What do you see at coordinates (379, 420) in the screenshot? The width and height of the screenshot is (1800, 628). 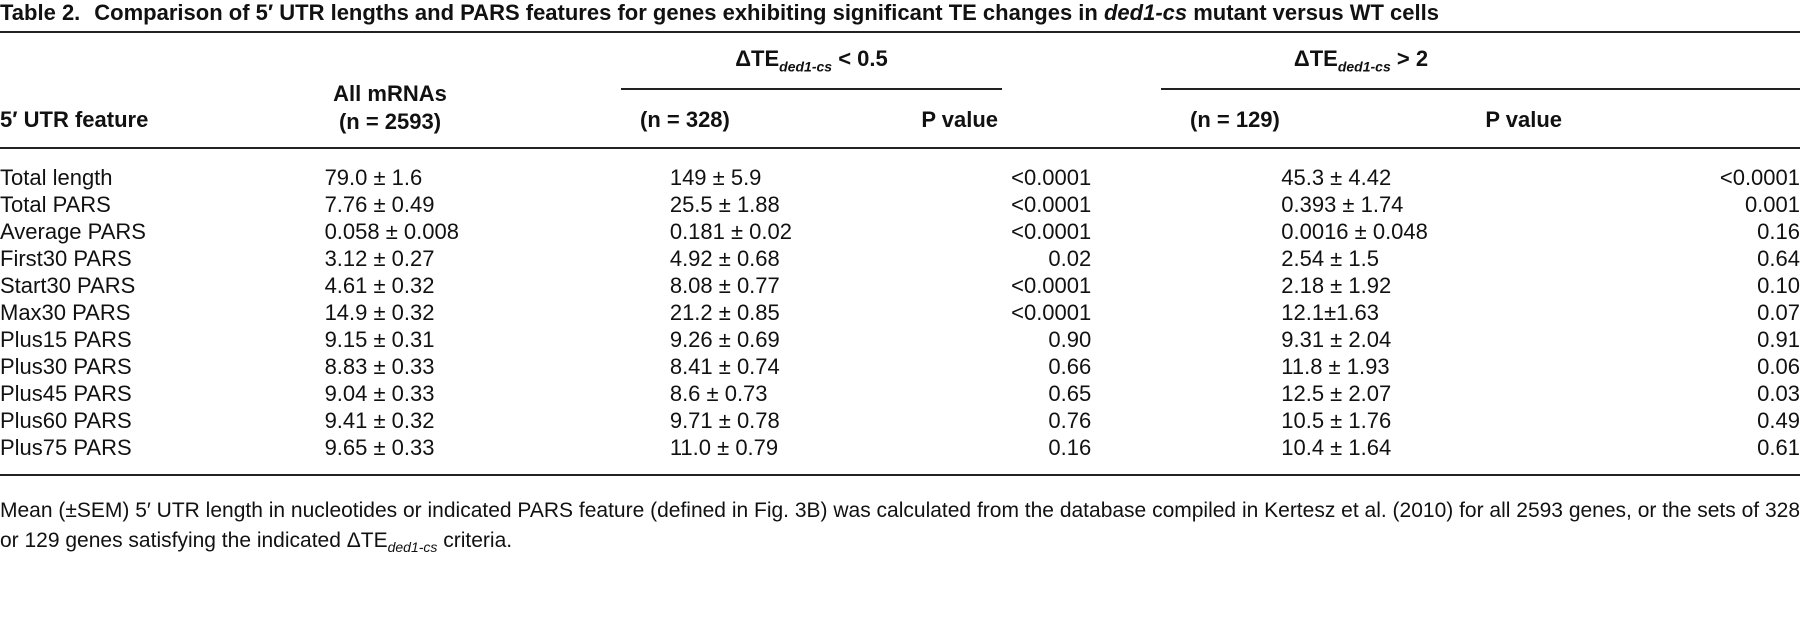 I see `all-mrnas-cell: 9.41 ± 0.32` at bounding box center [379, 420].